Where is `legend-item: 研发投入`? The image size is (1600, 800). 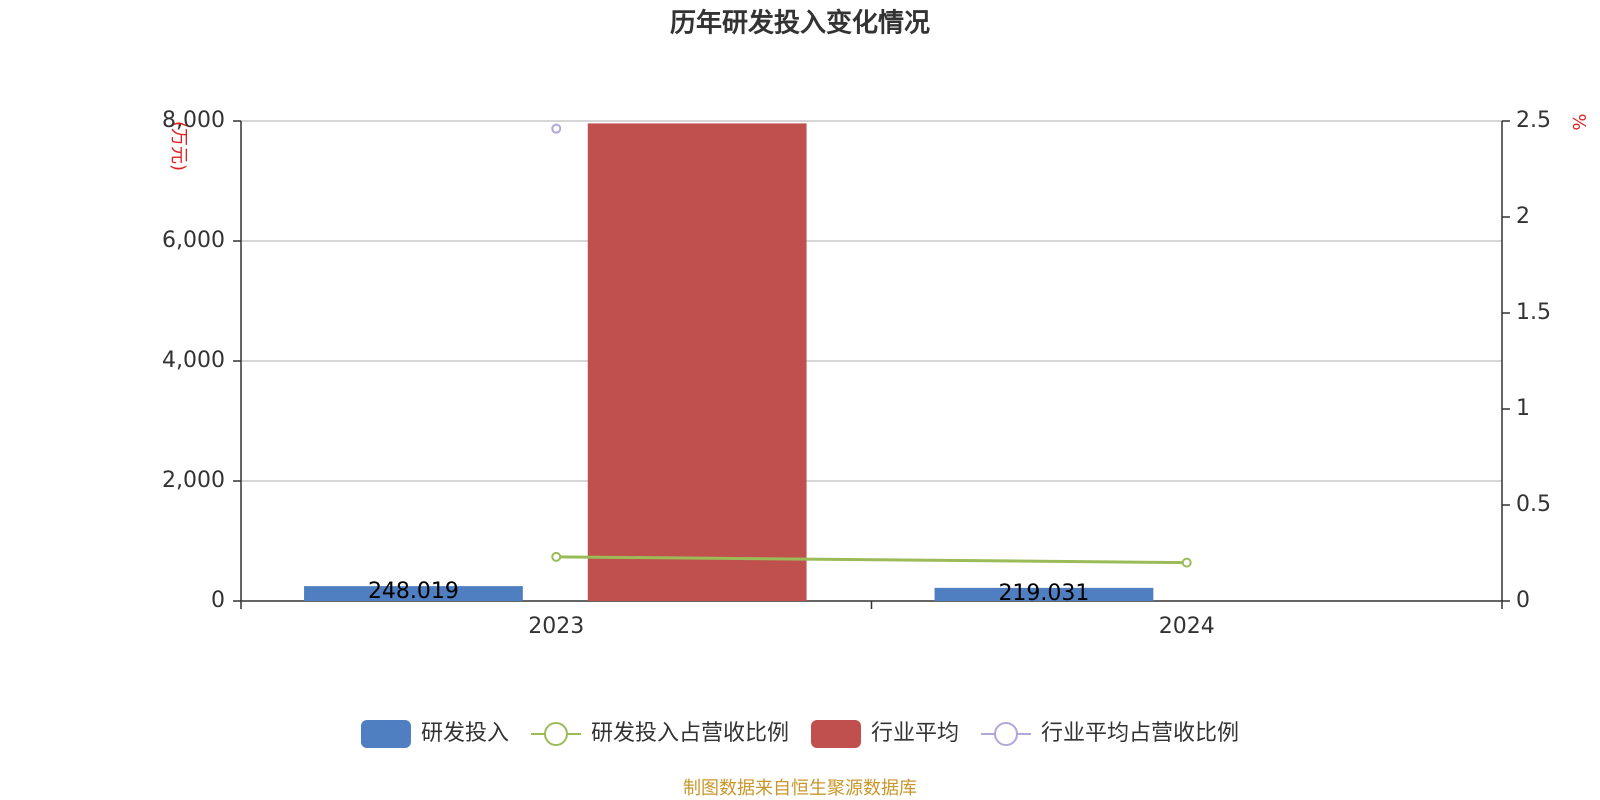
legend-item: 研发投入 is located at coordinates (434, 734).